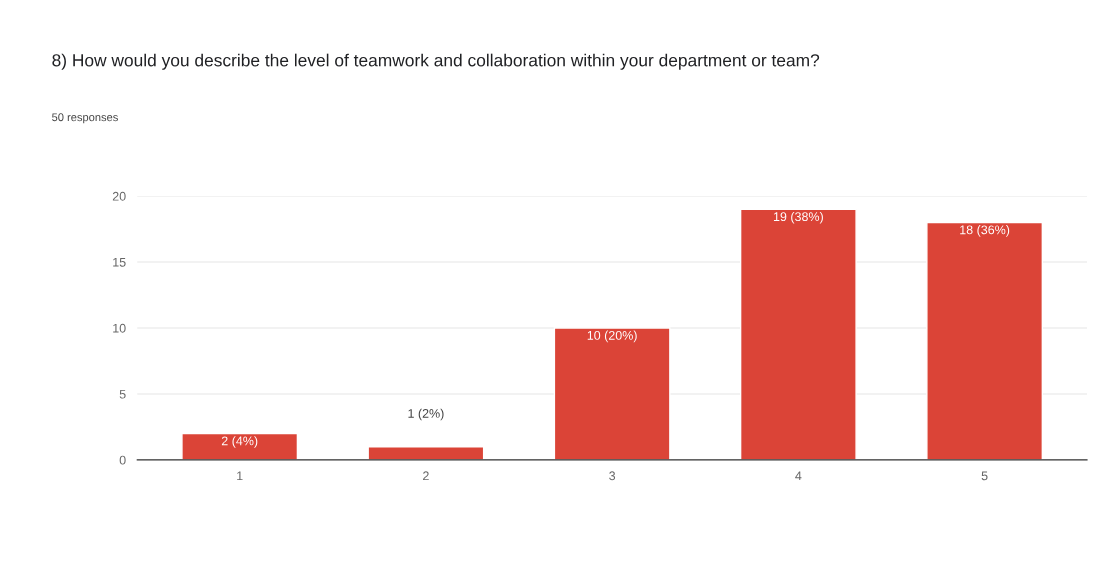 This screenshot has height=565, width=1098. Describe the element at coordinates (985, 231) in the screenshot. I see `data-label: 18 (36%)` at that location.